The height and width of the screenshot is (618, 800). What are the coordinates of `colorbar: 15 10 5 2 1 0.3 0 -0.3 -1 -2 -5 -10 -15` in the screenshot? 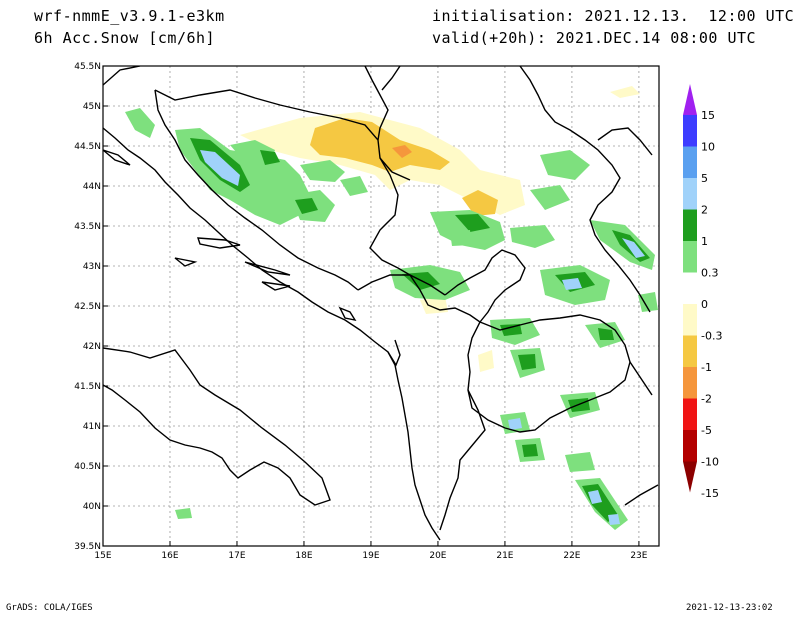 It's located at (702, 292).